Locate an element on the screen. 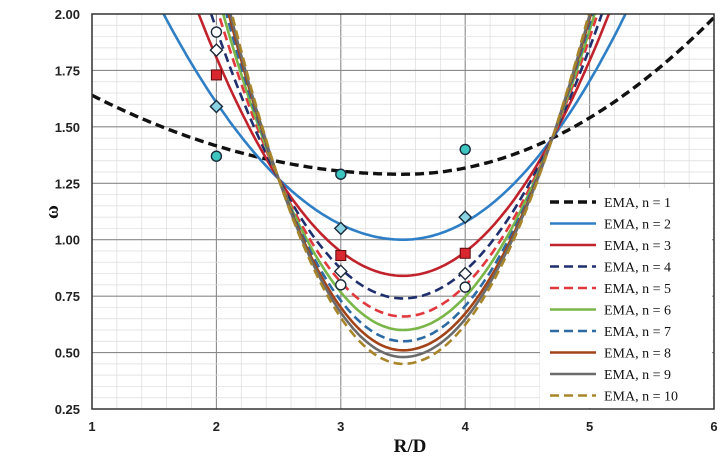  legend-label: EMA, n = 7 is located at coordinates (637, 332).